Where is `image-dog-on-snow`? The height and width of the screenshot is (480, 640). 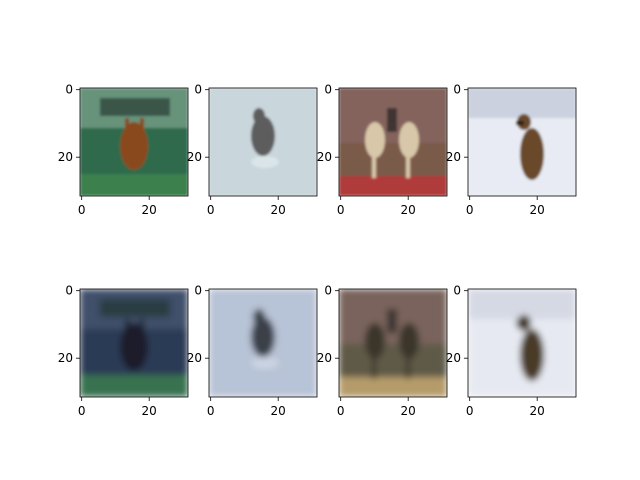 image-dog-on-snow is located at coordinates (522, 142).